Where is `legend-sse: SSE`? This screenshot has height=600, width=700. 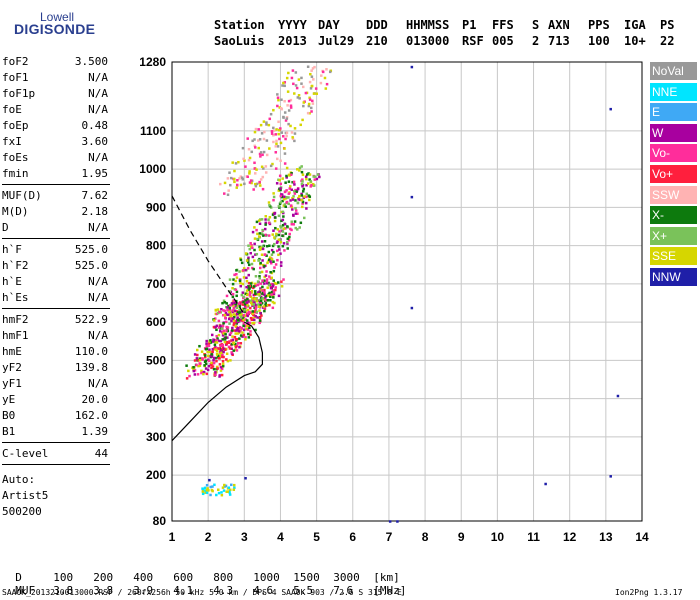 legend-sse: SSE is located at coordinates (673, 256).